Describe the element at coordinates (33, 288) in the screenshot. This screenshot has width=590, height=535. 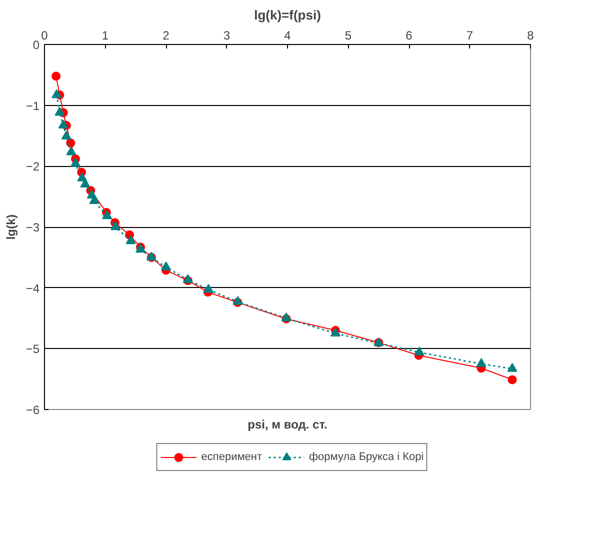
I see `y-tick-label: −4` at that location.